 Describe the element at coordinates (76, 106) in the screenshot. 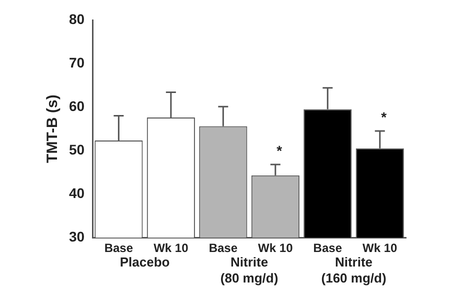

I see `y-tick-label: 60` at that location.